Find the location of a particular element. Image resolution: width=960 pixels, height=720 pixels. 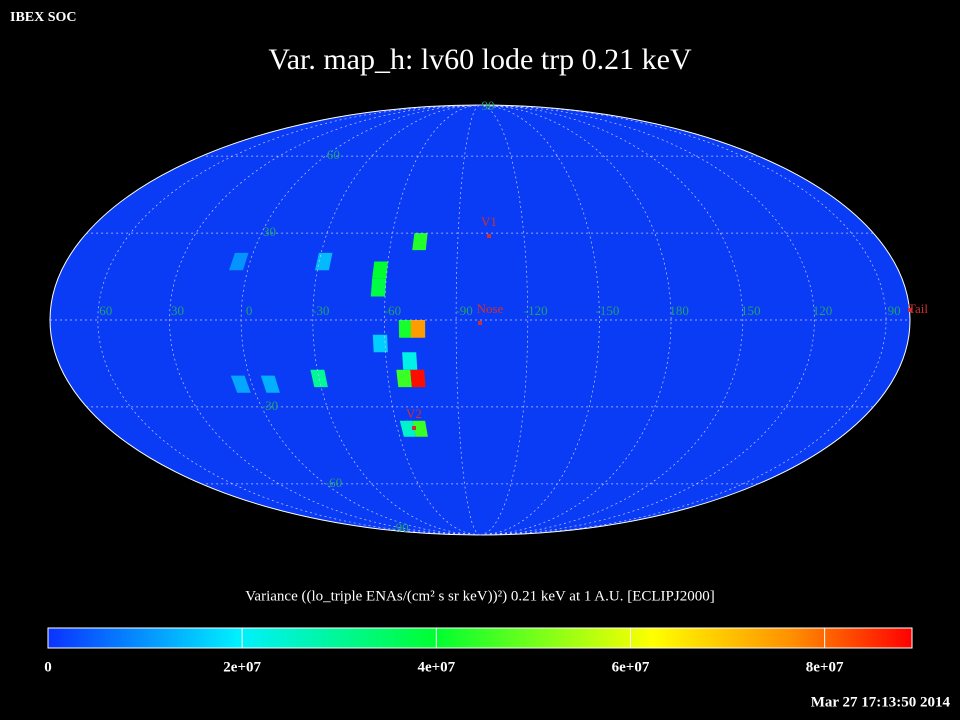

lon-label: -30 is located at coordinates (320, 310).